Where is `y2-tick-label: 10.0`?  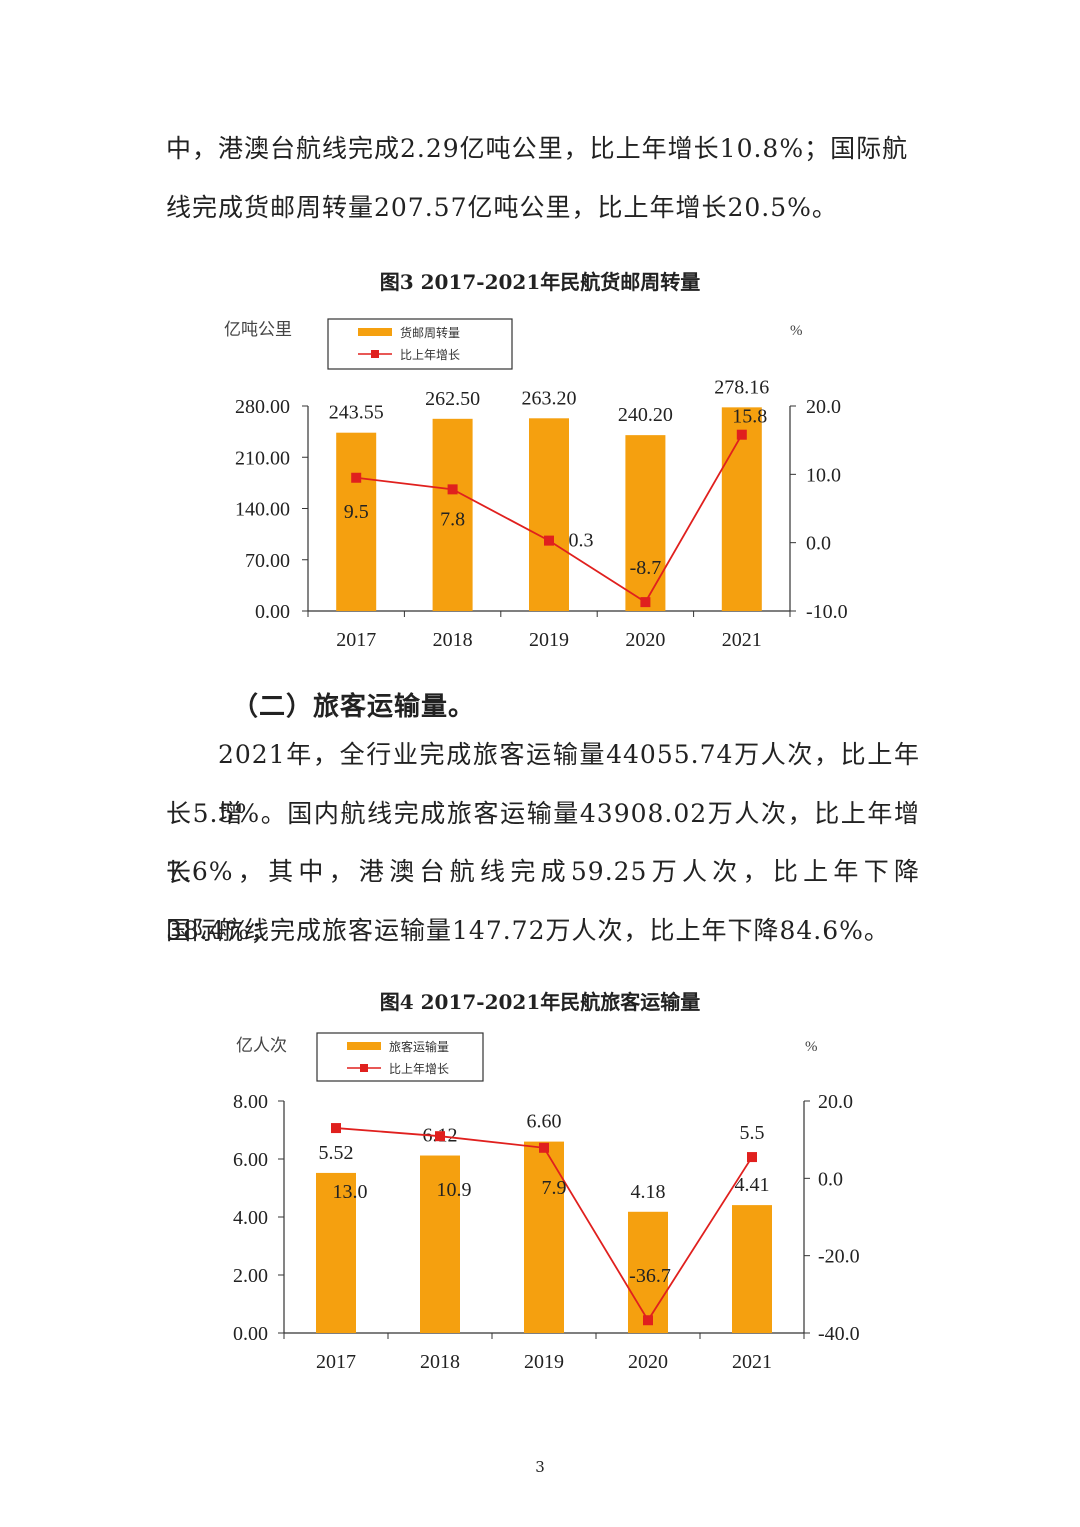
y2-tick-label: 10.0 is located at coordinates (823, 475).